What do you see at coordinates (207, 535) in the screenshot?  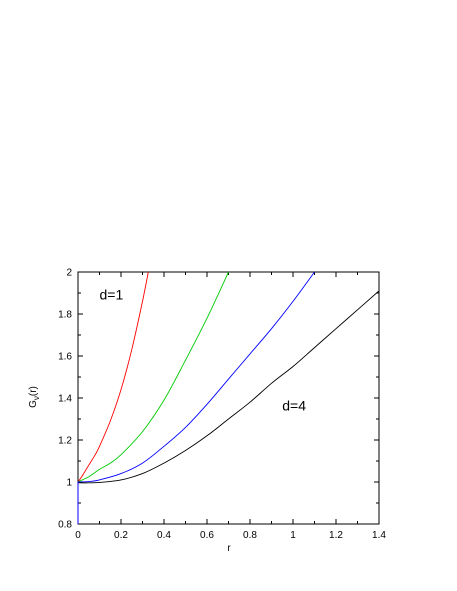 I see `x-tick-label: 0.6` at bounding box center [207, 535].